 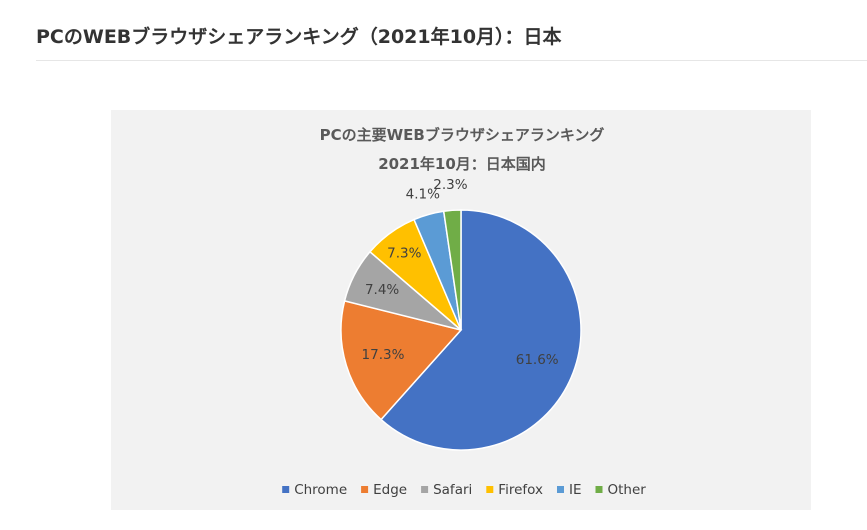 I want to click on legend-item-edge: Edge, so click(x=384, y=490).